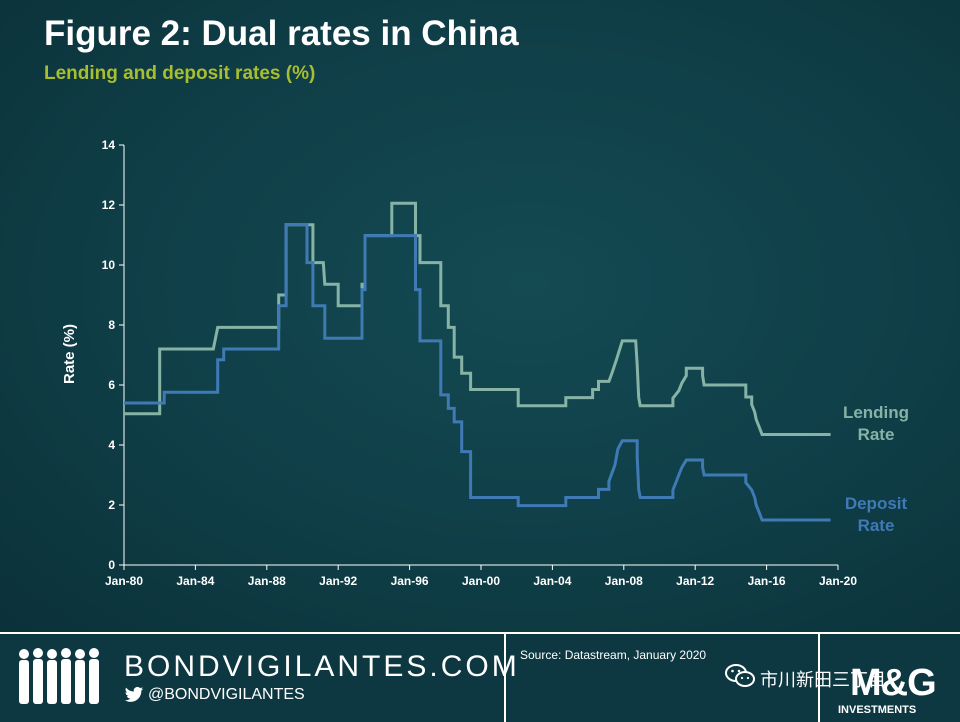  Describe the element at coordinates (111, 505) in the screenshot. I see `y-tick-label: 2` at that location.